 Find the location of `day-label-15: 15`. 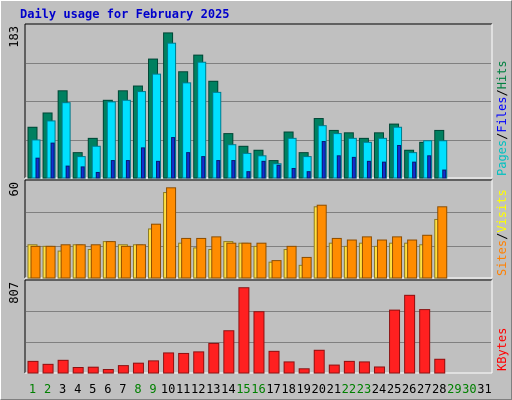

day-label-15: 15 is located at coordinates (243, 389).